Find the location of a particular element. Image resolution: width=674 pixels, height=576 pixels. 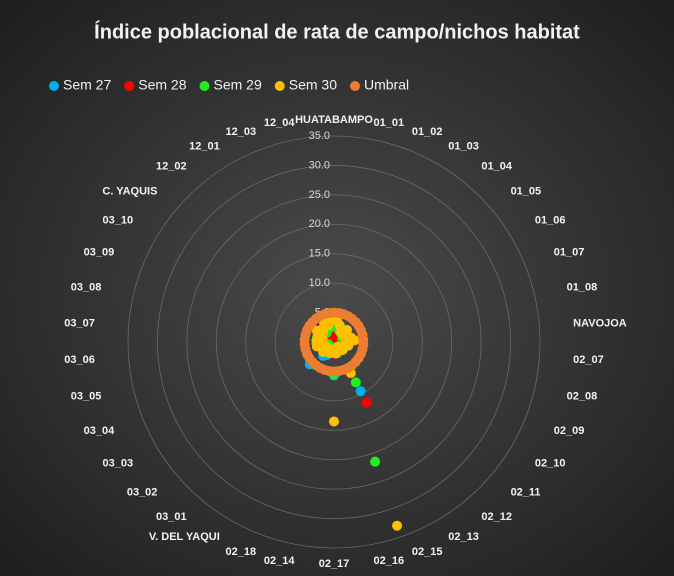

category-label: 02_09 is located at coordinates (569, 431).